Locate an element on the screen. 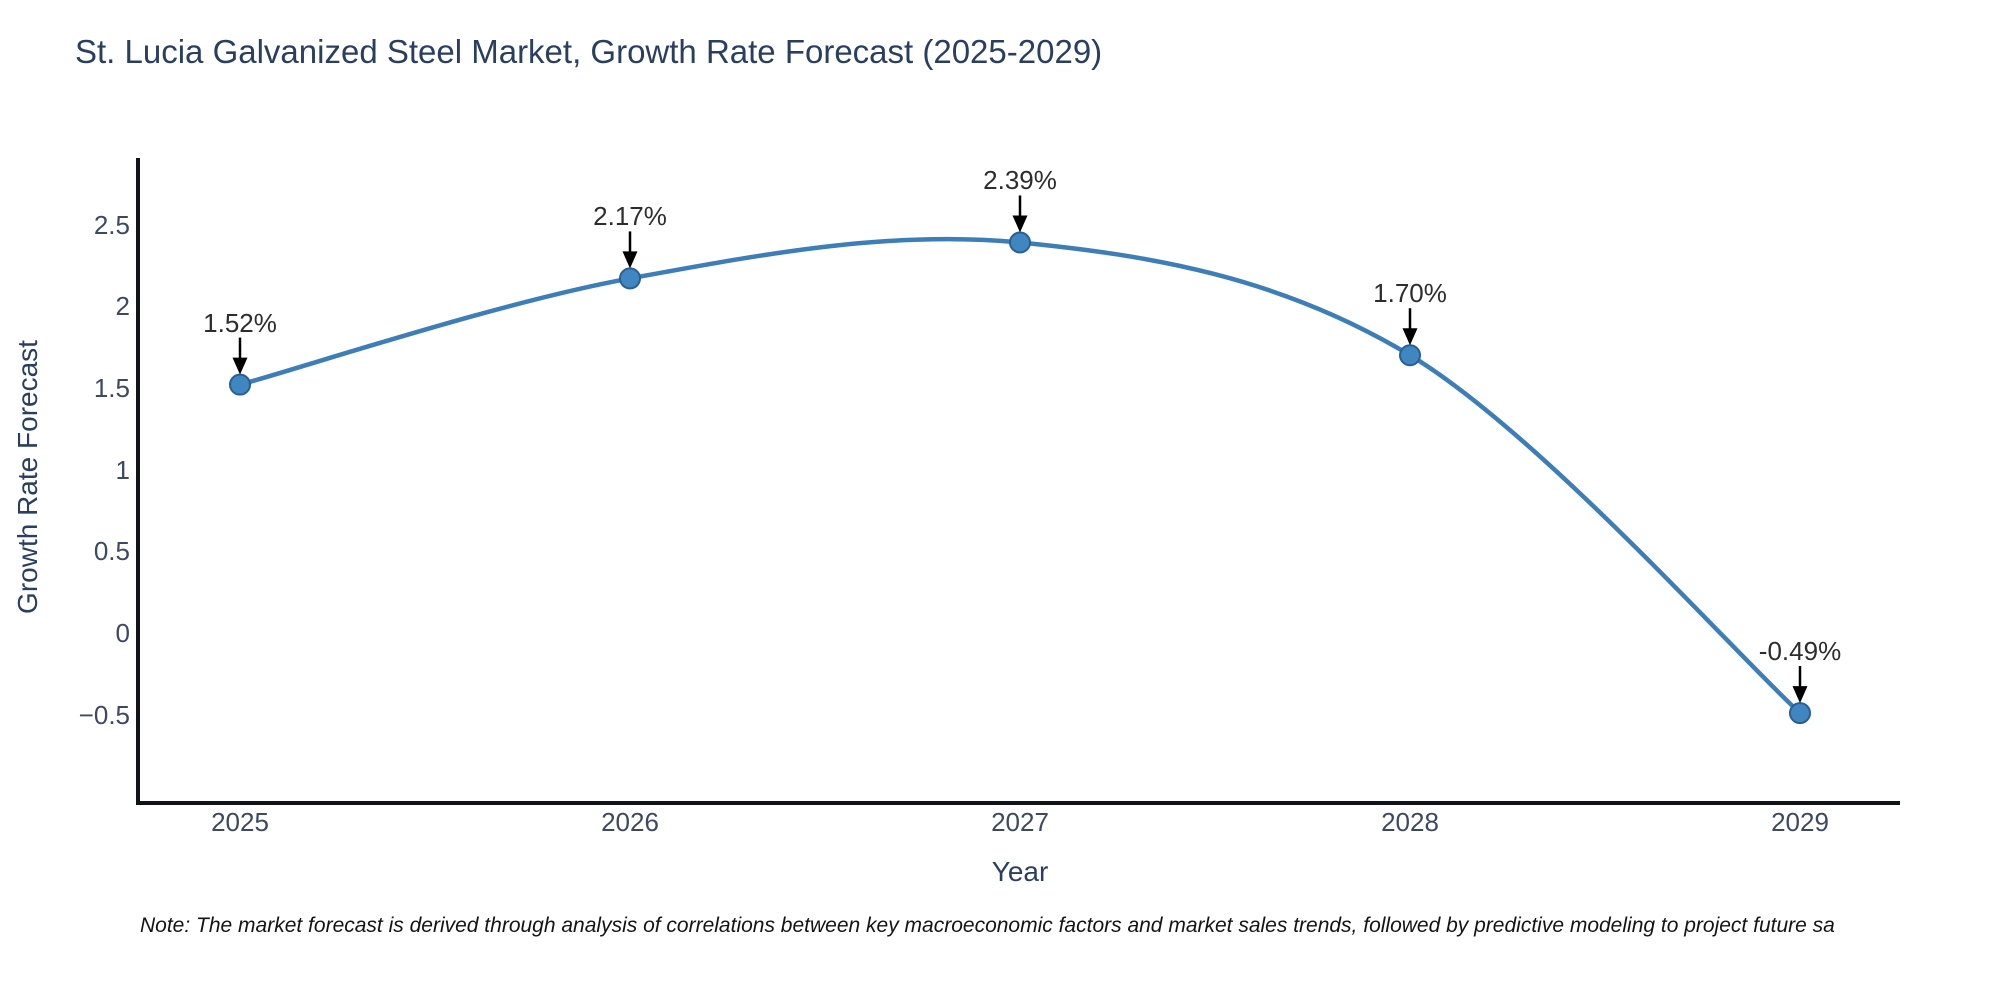  data-point-label: 2.17% is located at coordinates (630, 216).